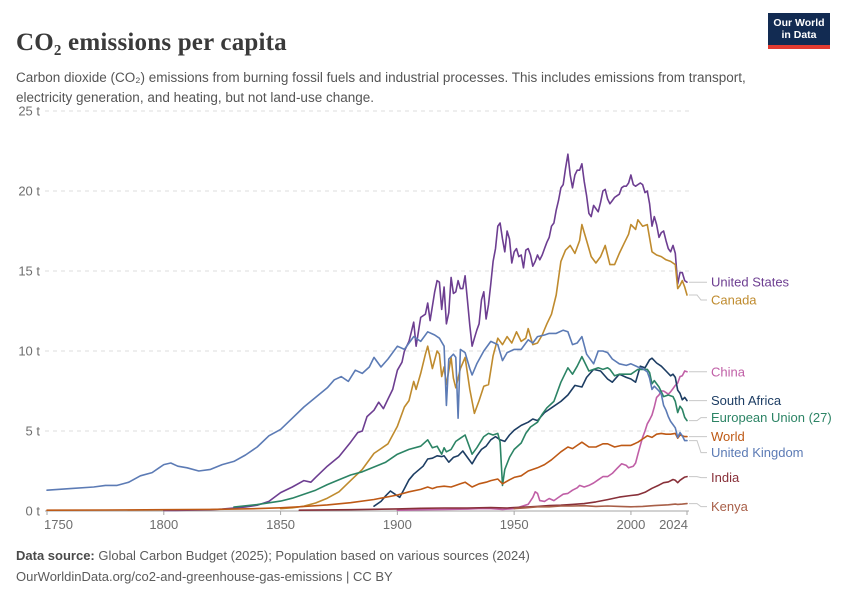  I want to click on x-tick-label: 1750, so click(58, 524).